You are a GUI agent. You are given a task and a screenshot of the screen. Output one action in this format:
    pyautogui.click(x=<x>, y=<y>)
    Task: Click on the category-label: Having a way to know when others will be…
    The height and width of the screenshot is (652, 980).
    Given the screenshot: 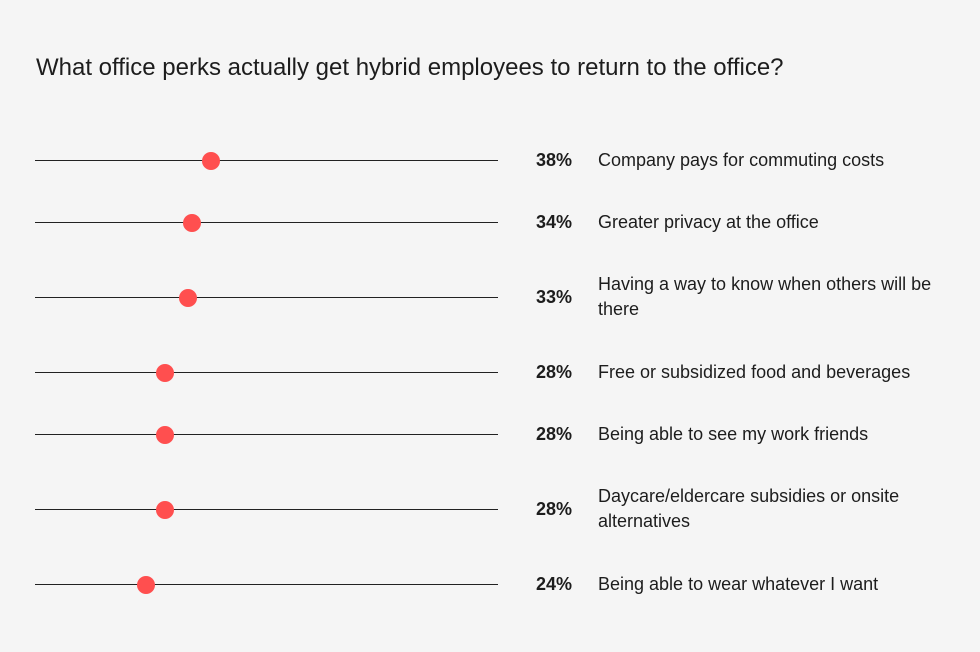 What is the action you would take?
    pyautogui.click(x=765, y=296)
    